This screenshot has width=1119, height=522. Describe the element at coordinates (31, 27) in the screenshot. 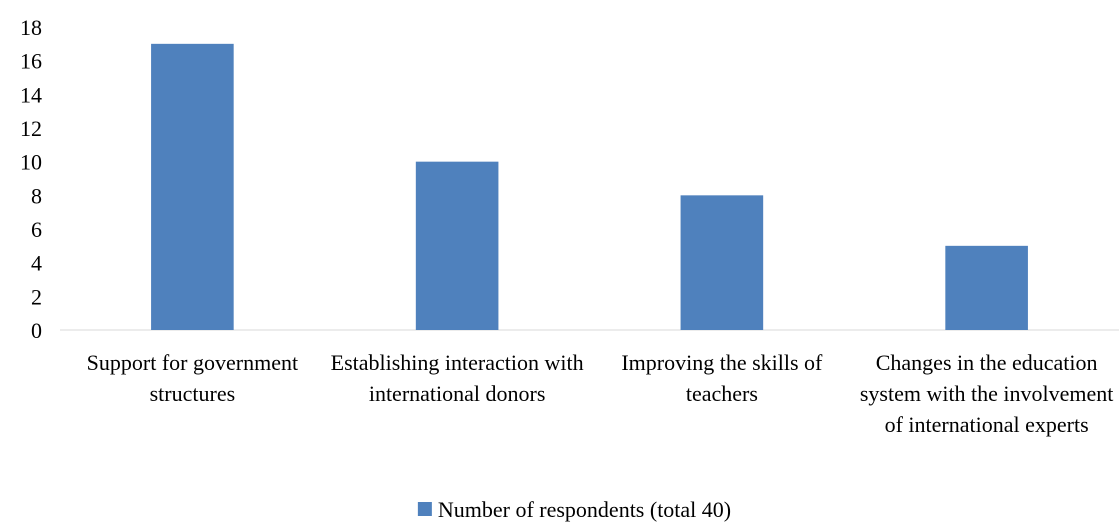

I see `y-tick-label: 18` at that location.